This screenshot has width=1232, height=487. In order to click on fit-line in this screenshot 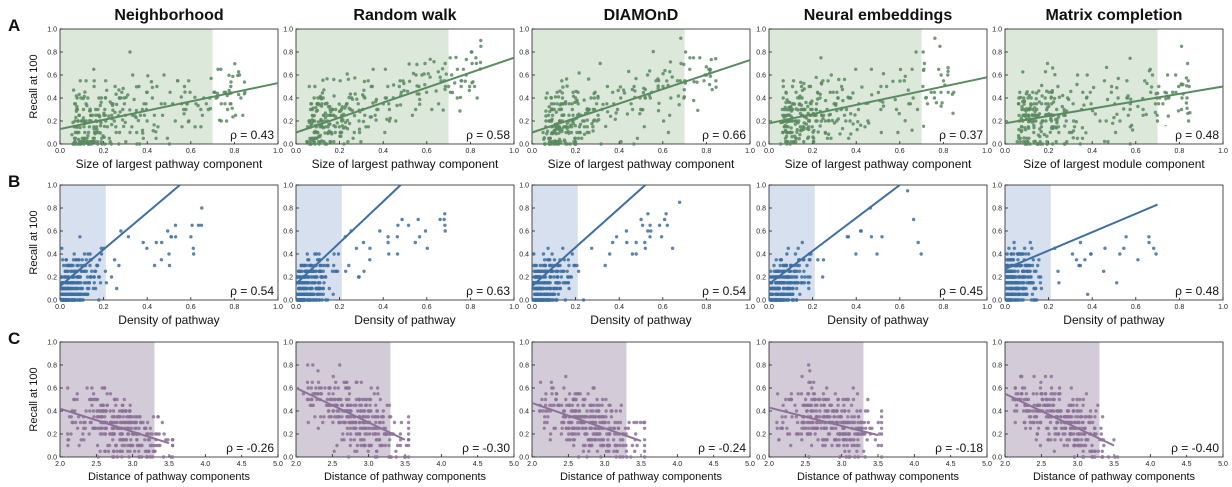, I will do `click(878, 100)`.